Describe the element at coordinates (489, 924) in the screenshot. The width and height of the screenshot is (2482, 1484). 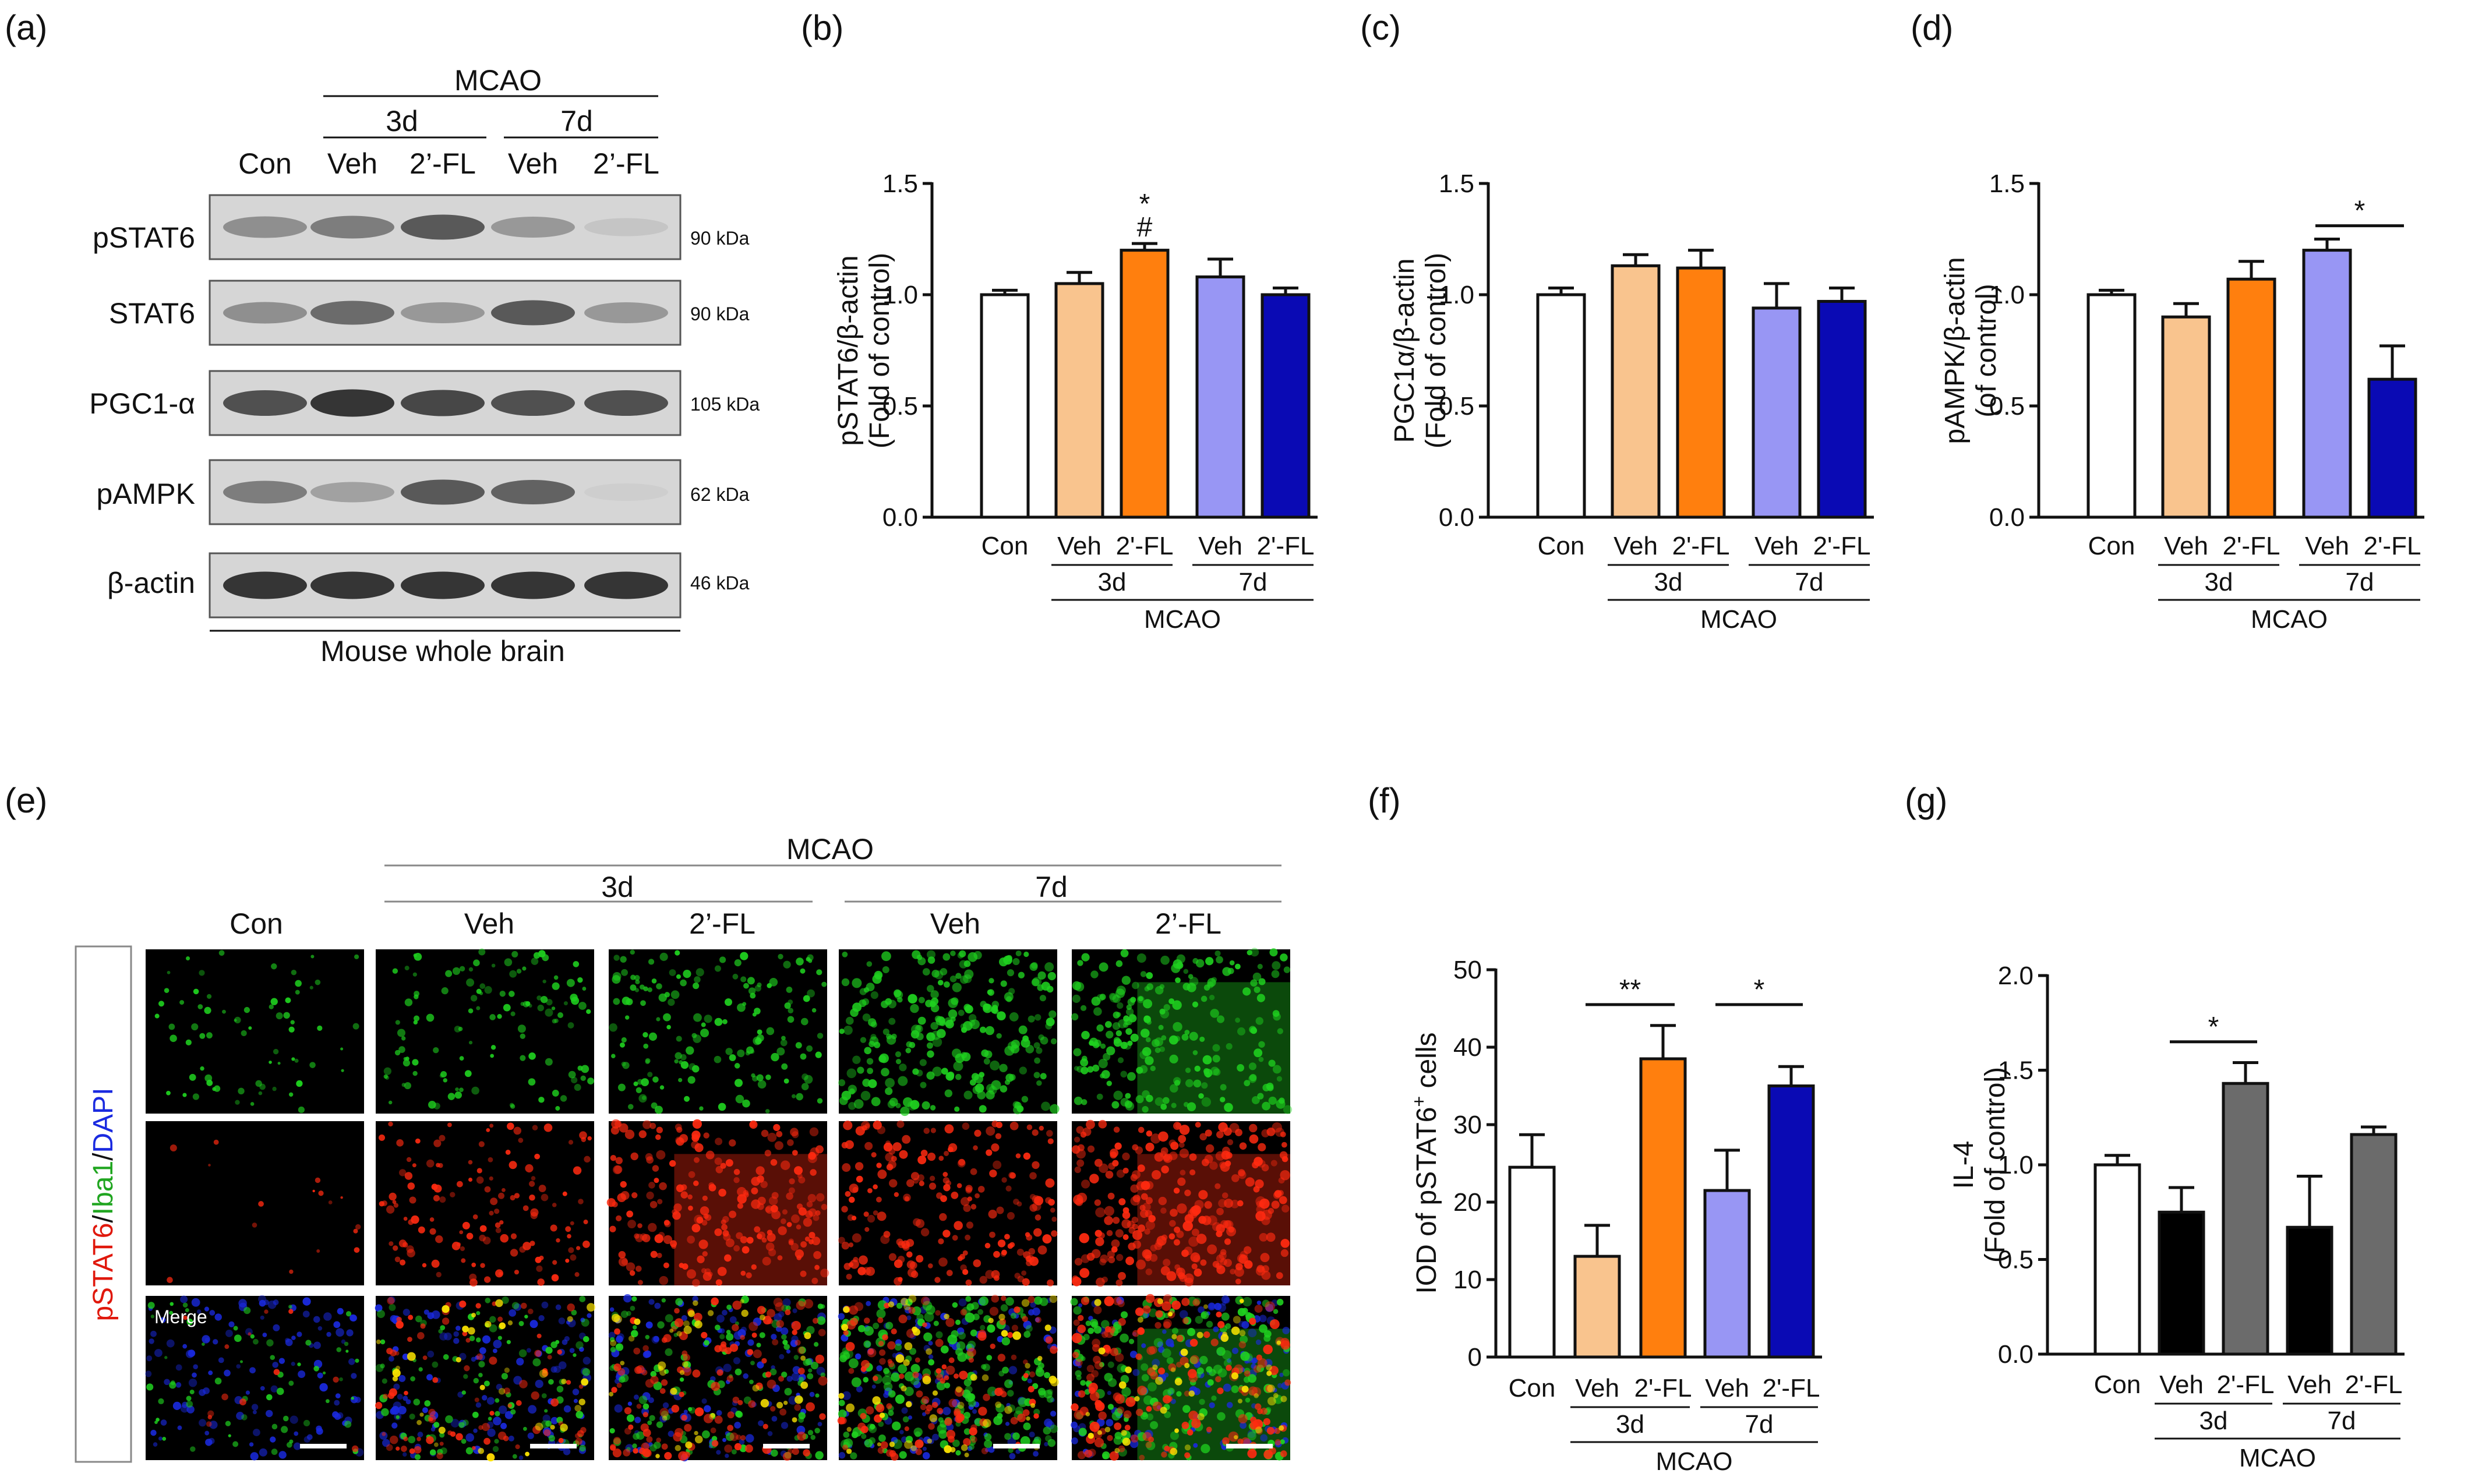
I see `micro-col-veh-3d: Veh` at that location.